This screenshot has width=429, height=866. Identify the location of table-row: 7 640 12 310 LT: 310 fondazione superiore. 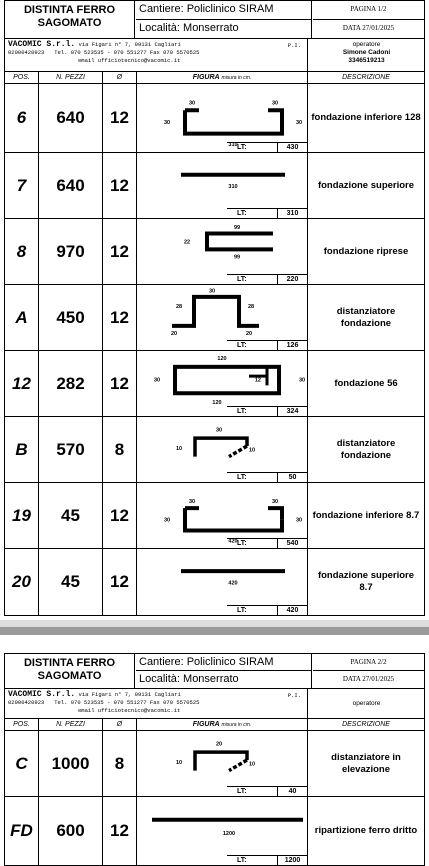
(214, 186).